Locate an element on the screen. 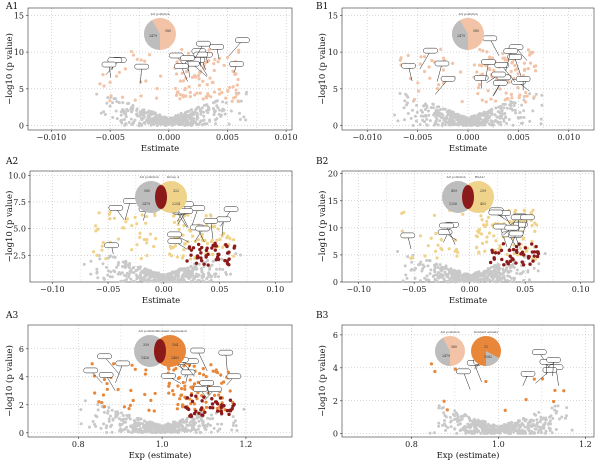 This screenshot has height=476, width=600. y-tick-label: 0 is located at coordinates (21, 126).